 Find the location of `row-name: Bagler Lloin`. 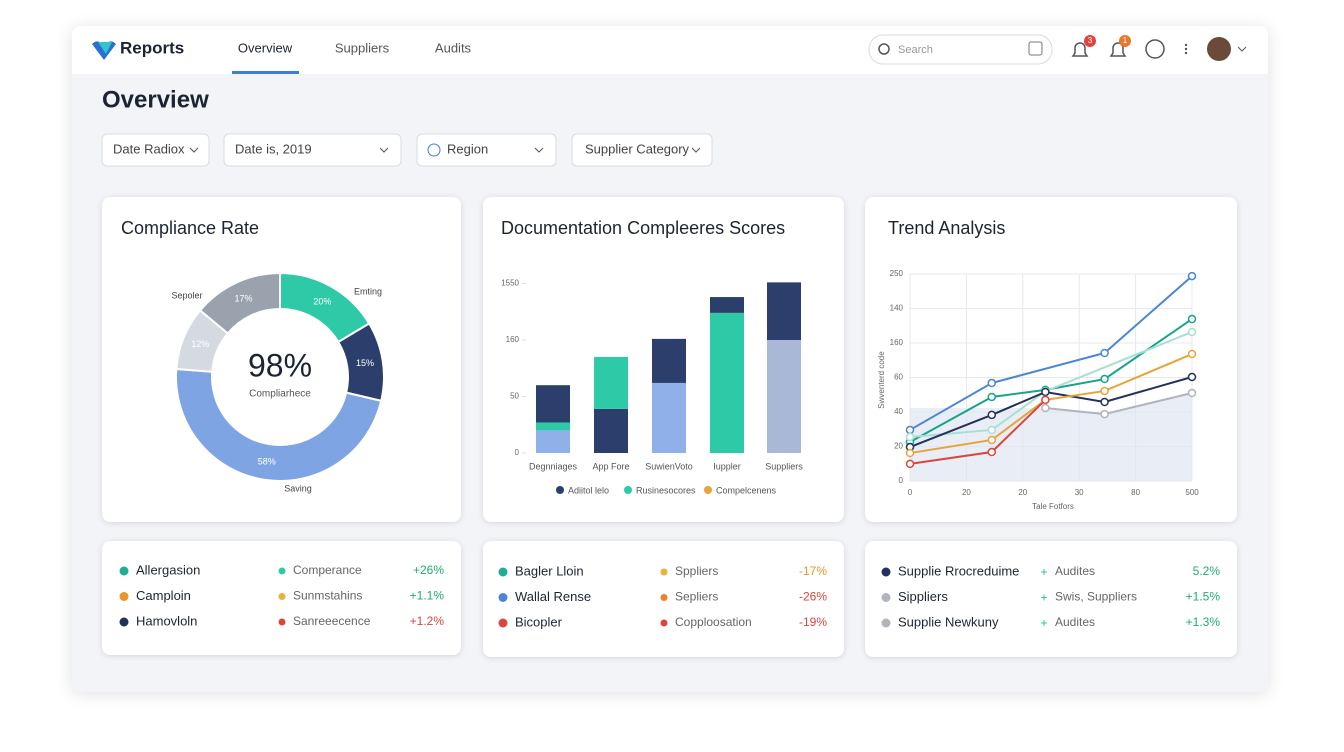

row-name: Bagler Lloin is located at coordinates (549, 570).